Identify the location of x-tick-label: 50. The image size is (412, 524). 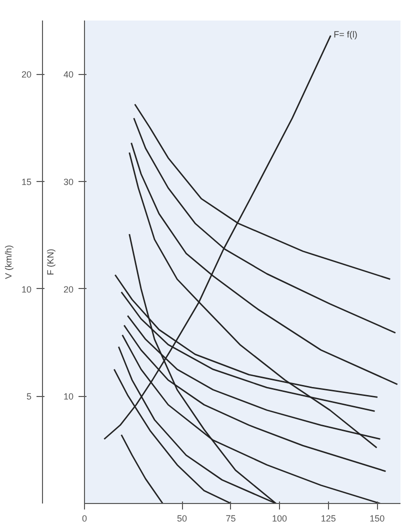
(182, 519).